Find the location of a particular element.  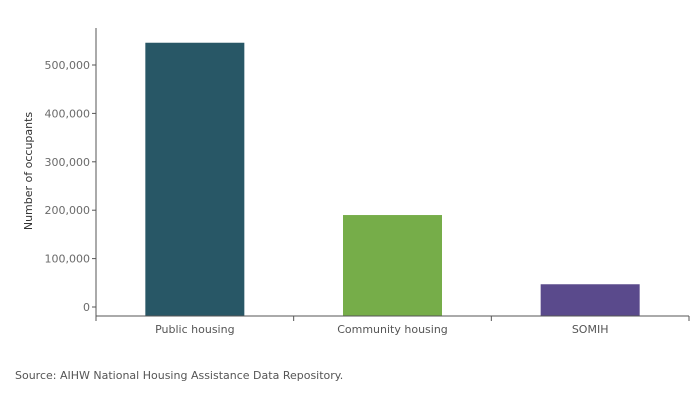

y-axis-title: Number of occupants is located at coordinates (28, 171).